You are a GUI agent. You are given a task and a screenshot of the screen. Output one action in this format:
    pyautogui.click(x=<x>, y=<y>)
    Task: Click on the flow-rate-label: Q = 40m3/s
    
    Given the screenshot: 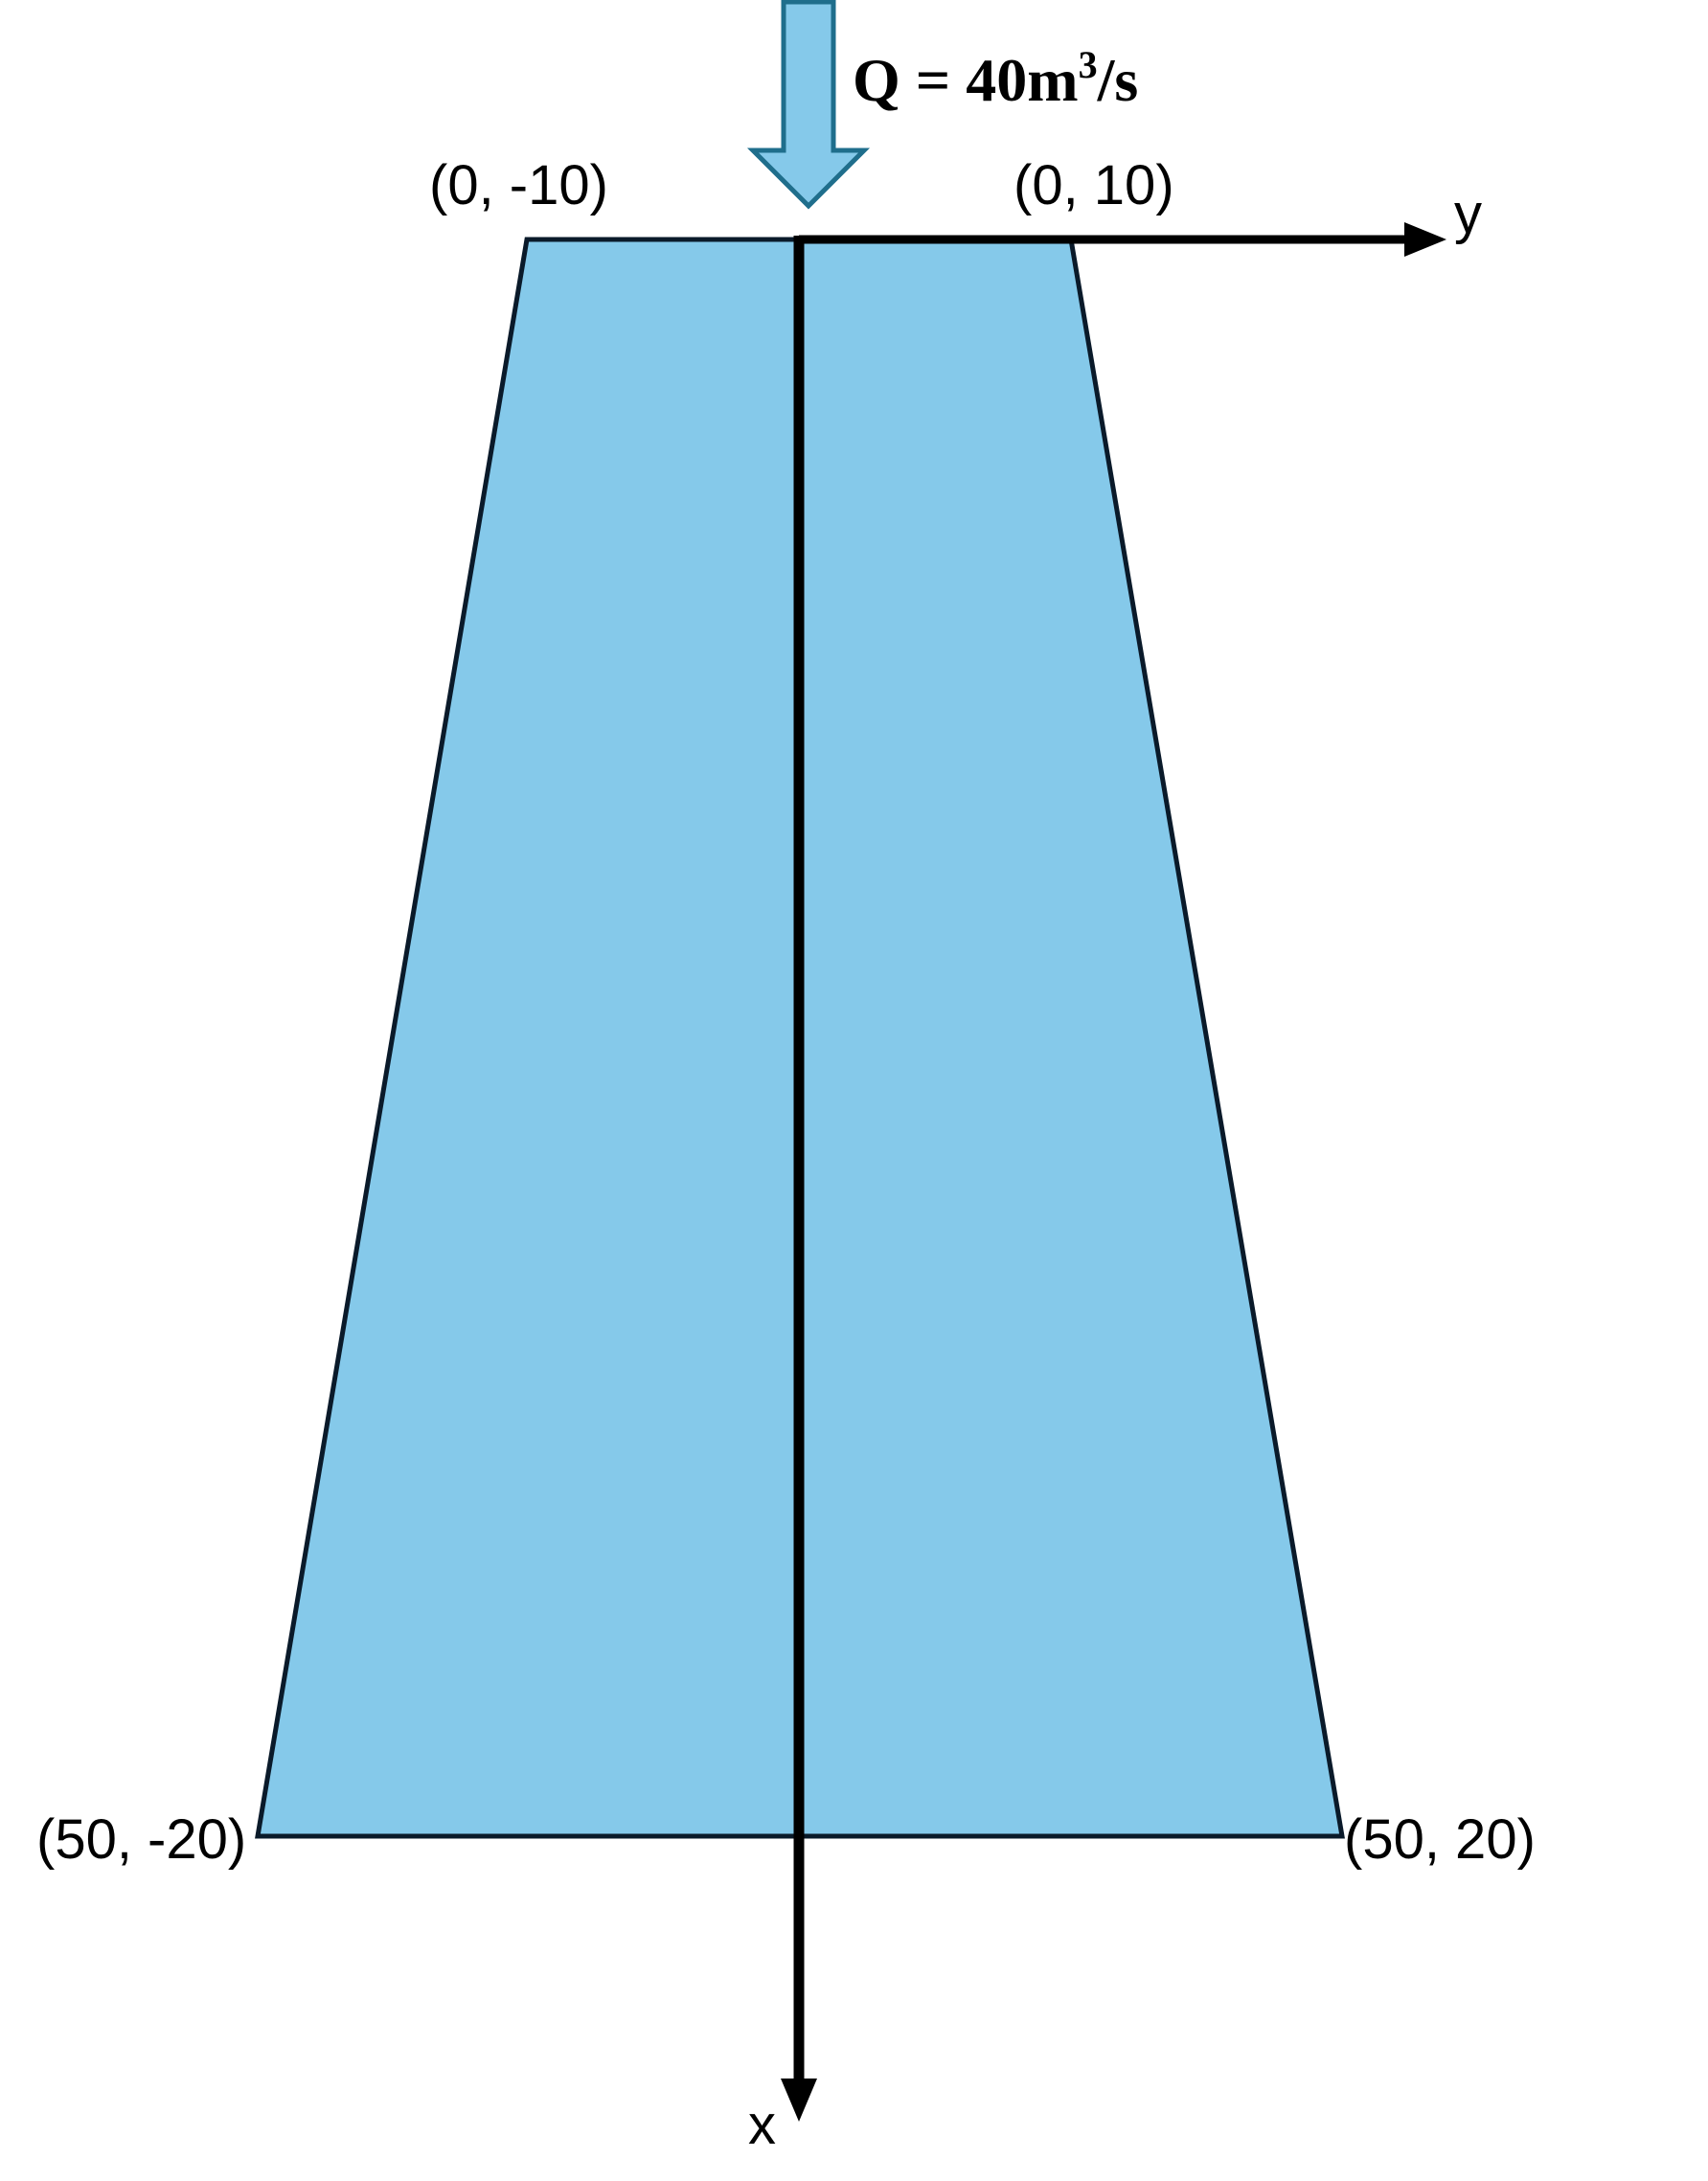 What is the action you would take?
    pyautogui.click(x=995, y=78)
    